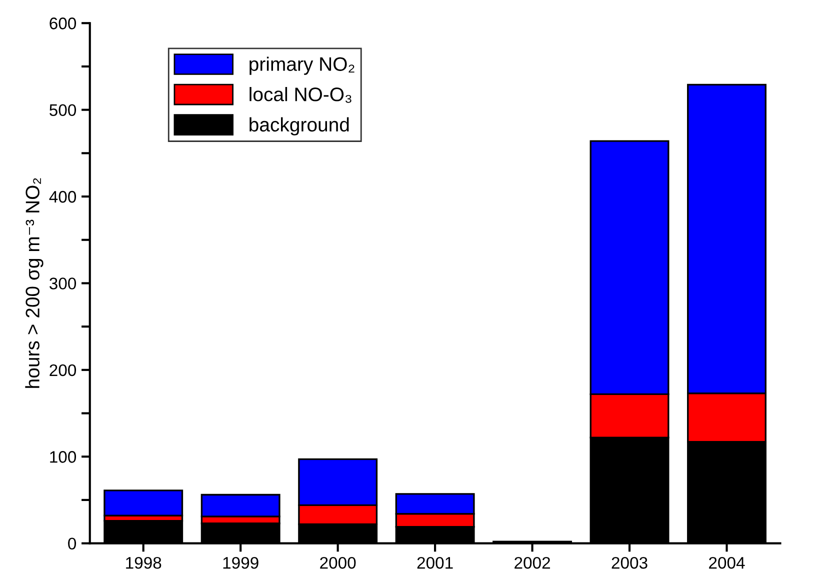 The height and width of the screenshot is (578, 817). What do you see at coordinates (532, 562) in the screenshot?
I see `x-tick-label: 2002` at bounding box center [532, 562].